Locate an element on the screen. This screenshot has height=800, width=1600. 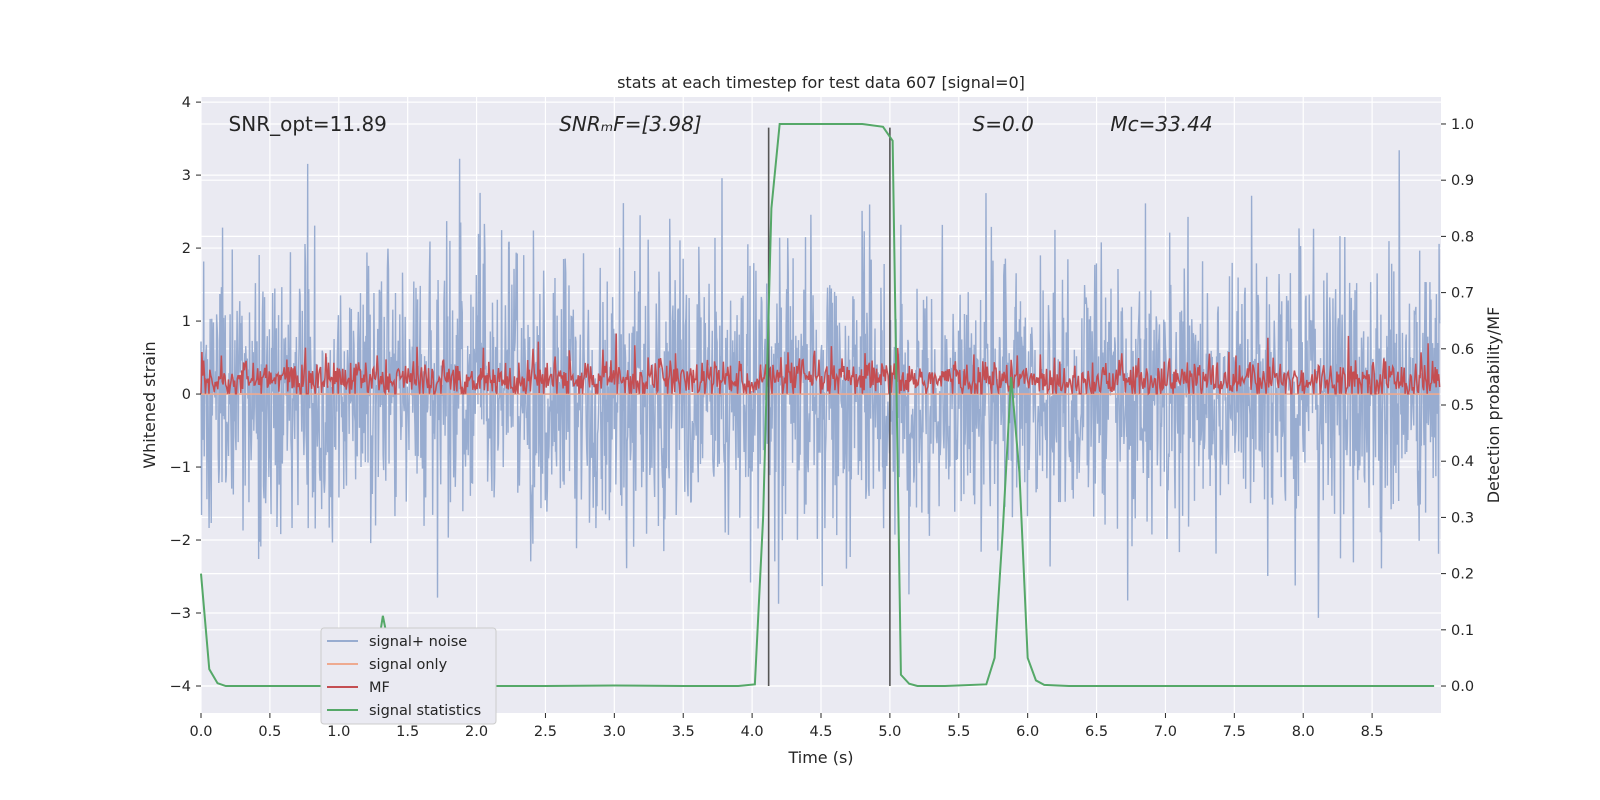
annotation-1: SNRₘF=[3.98] is located at coordinates (630, 124).